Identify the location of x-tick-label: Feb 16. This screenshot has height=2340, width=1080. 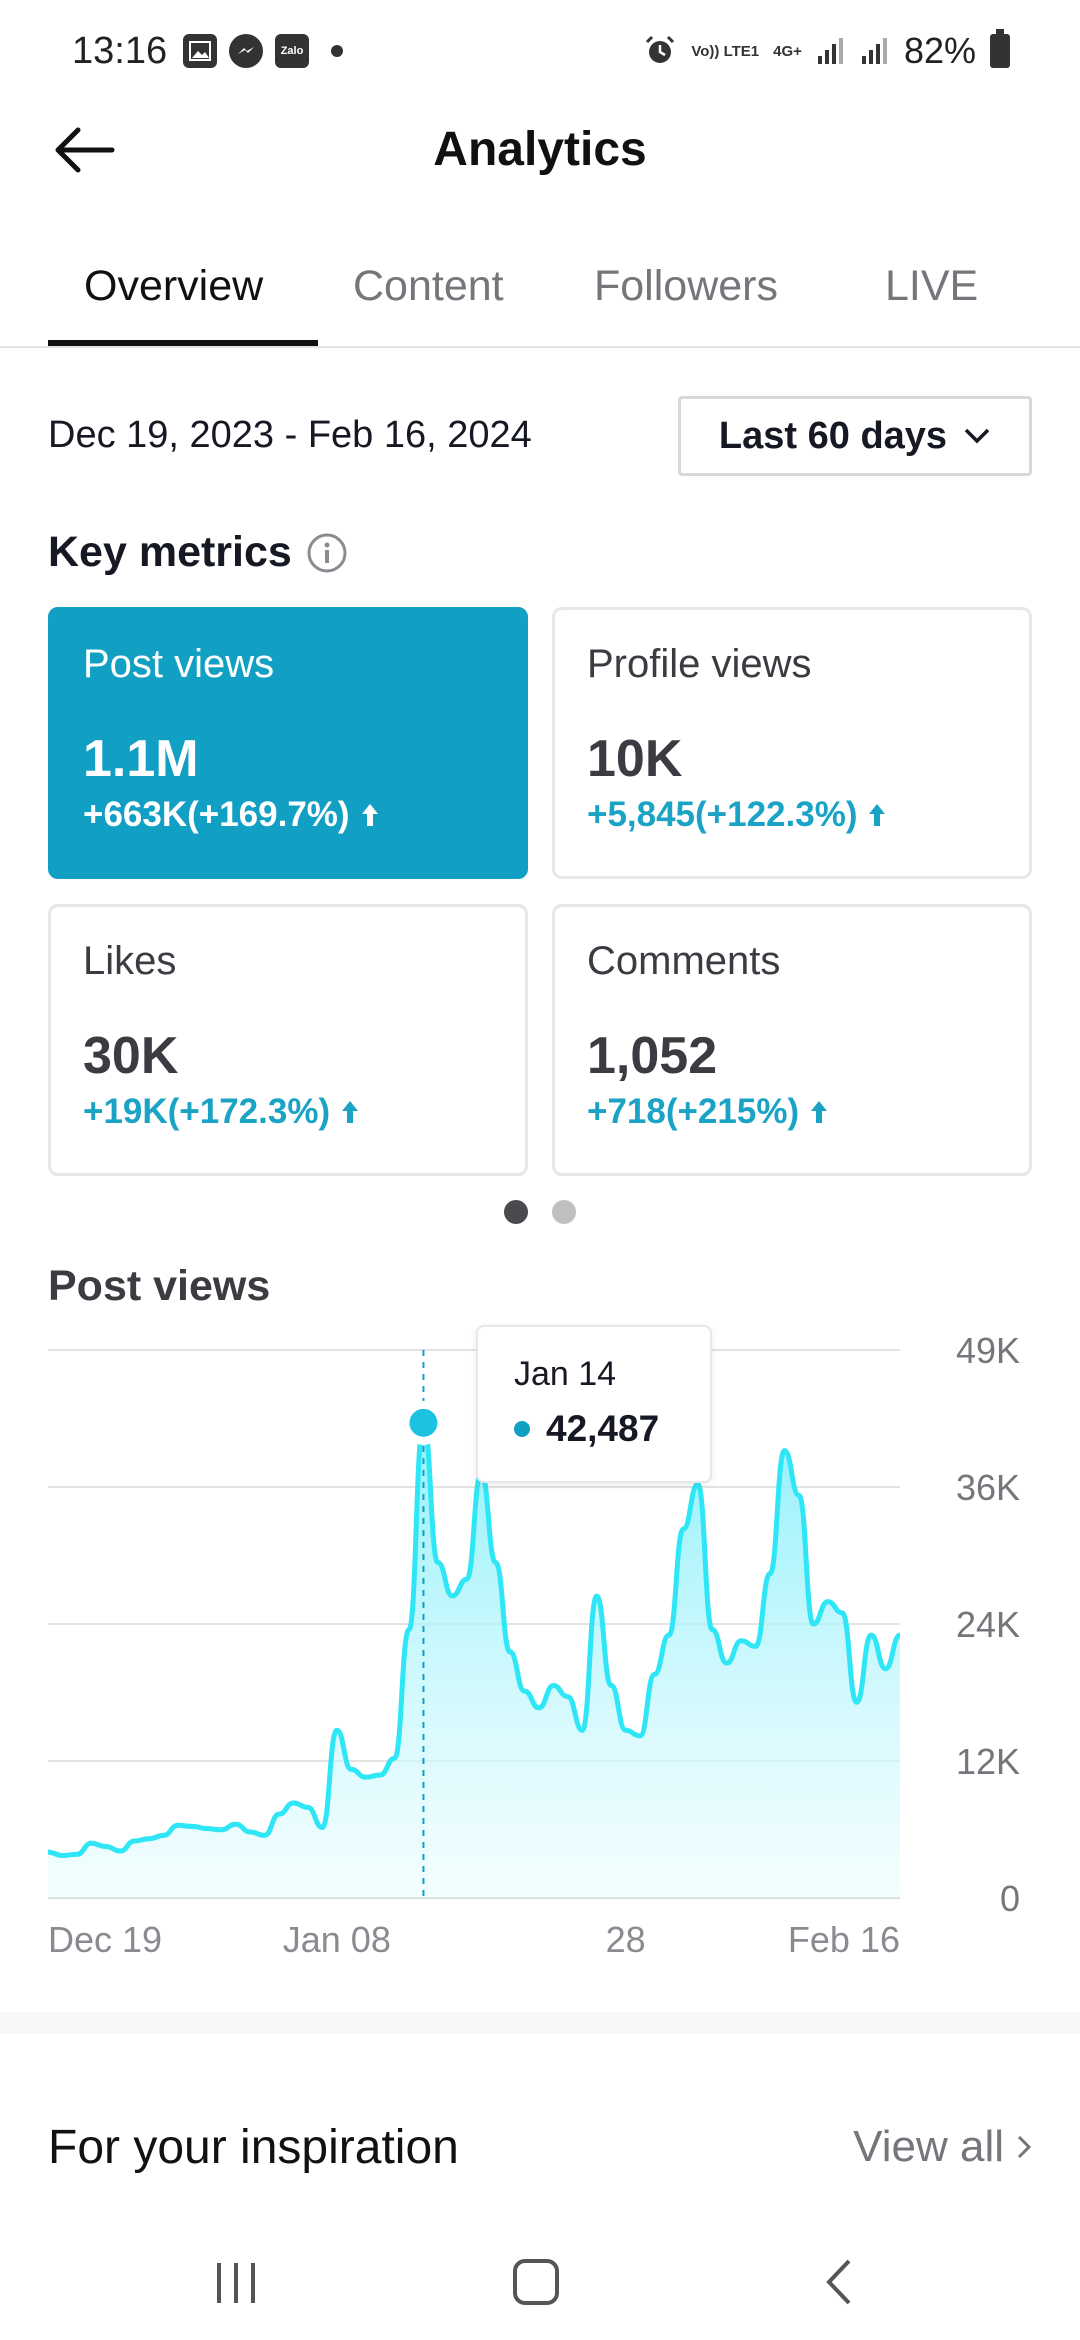
(844, 1939).